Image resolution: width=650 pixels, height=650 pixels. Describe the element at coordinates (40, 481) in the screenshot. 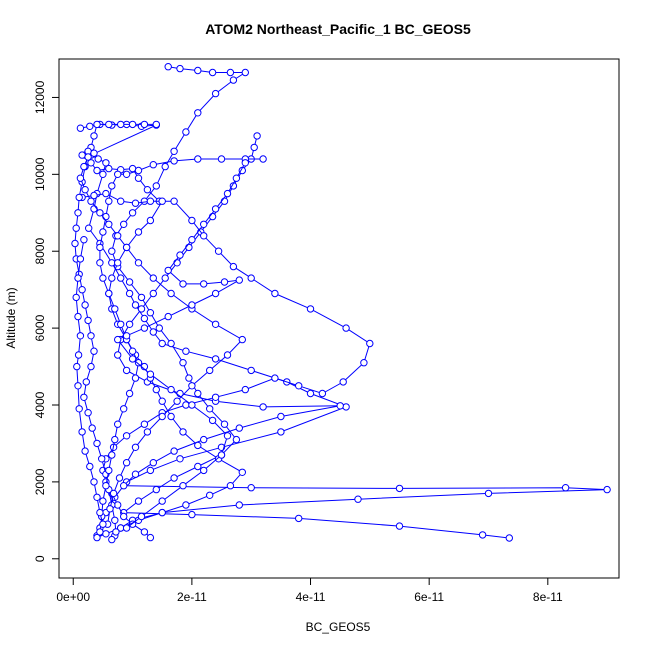

I see `y-tick-label: 2000` at that location.